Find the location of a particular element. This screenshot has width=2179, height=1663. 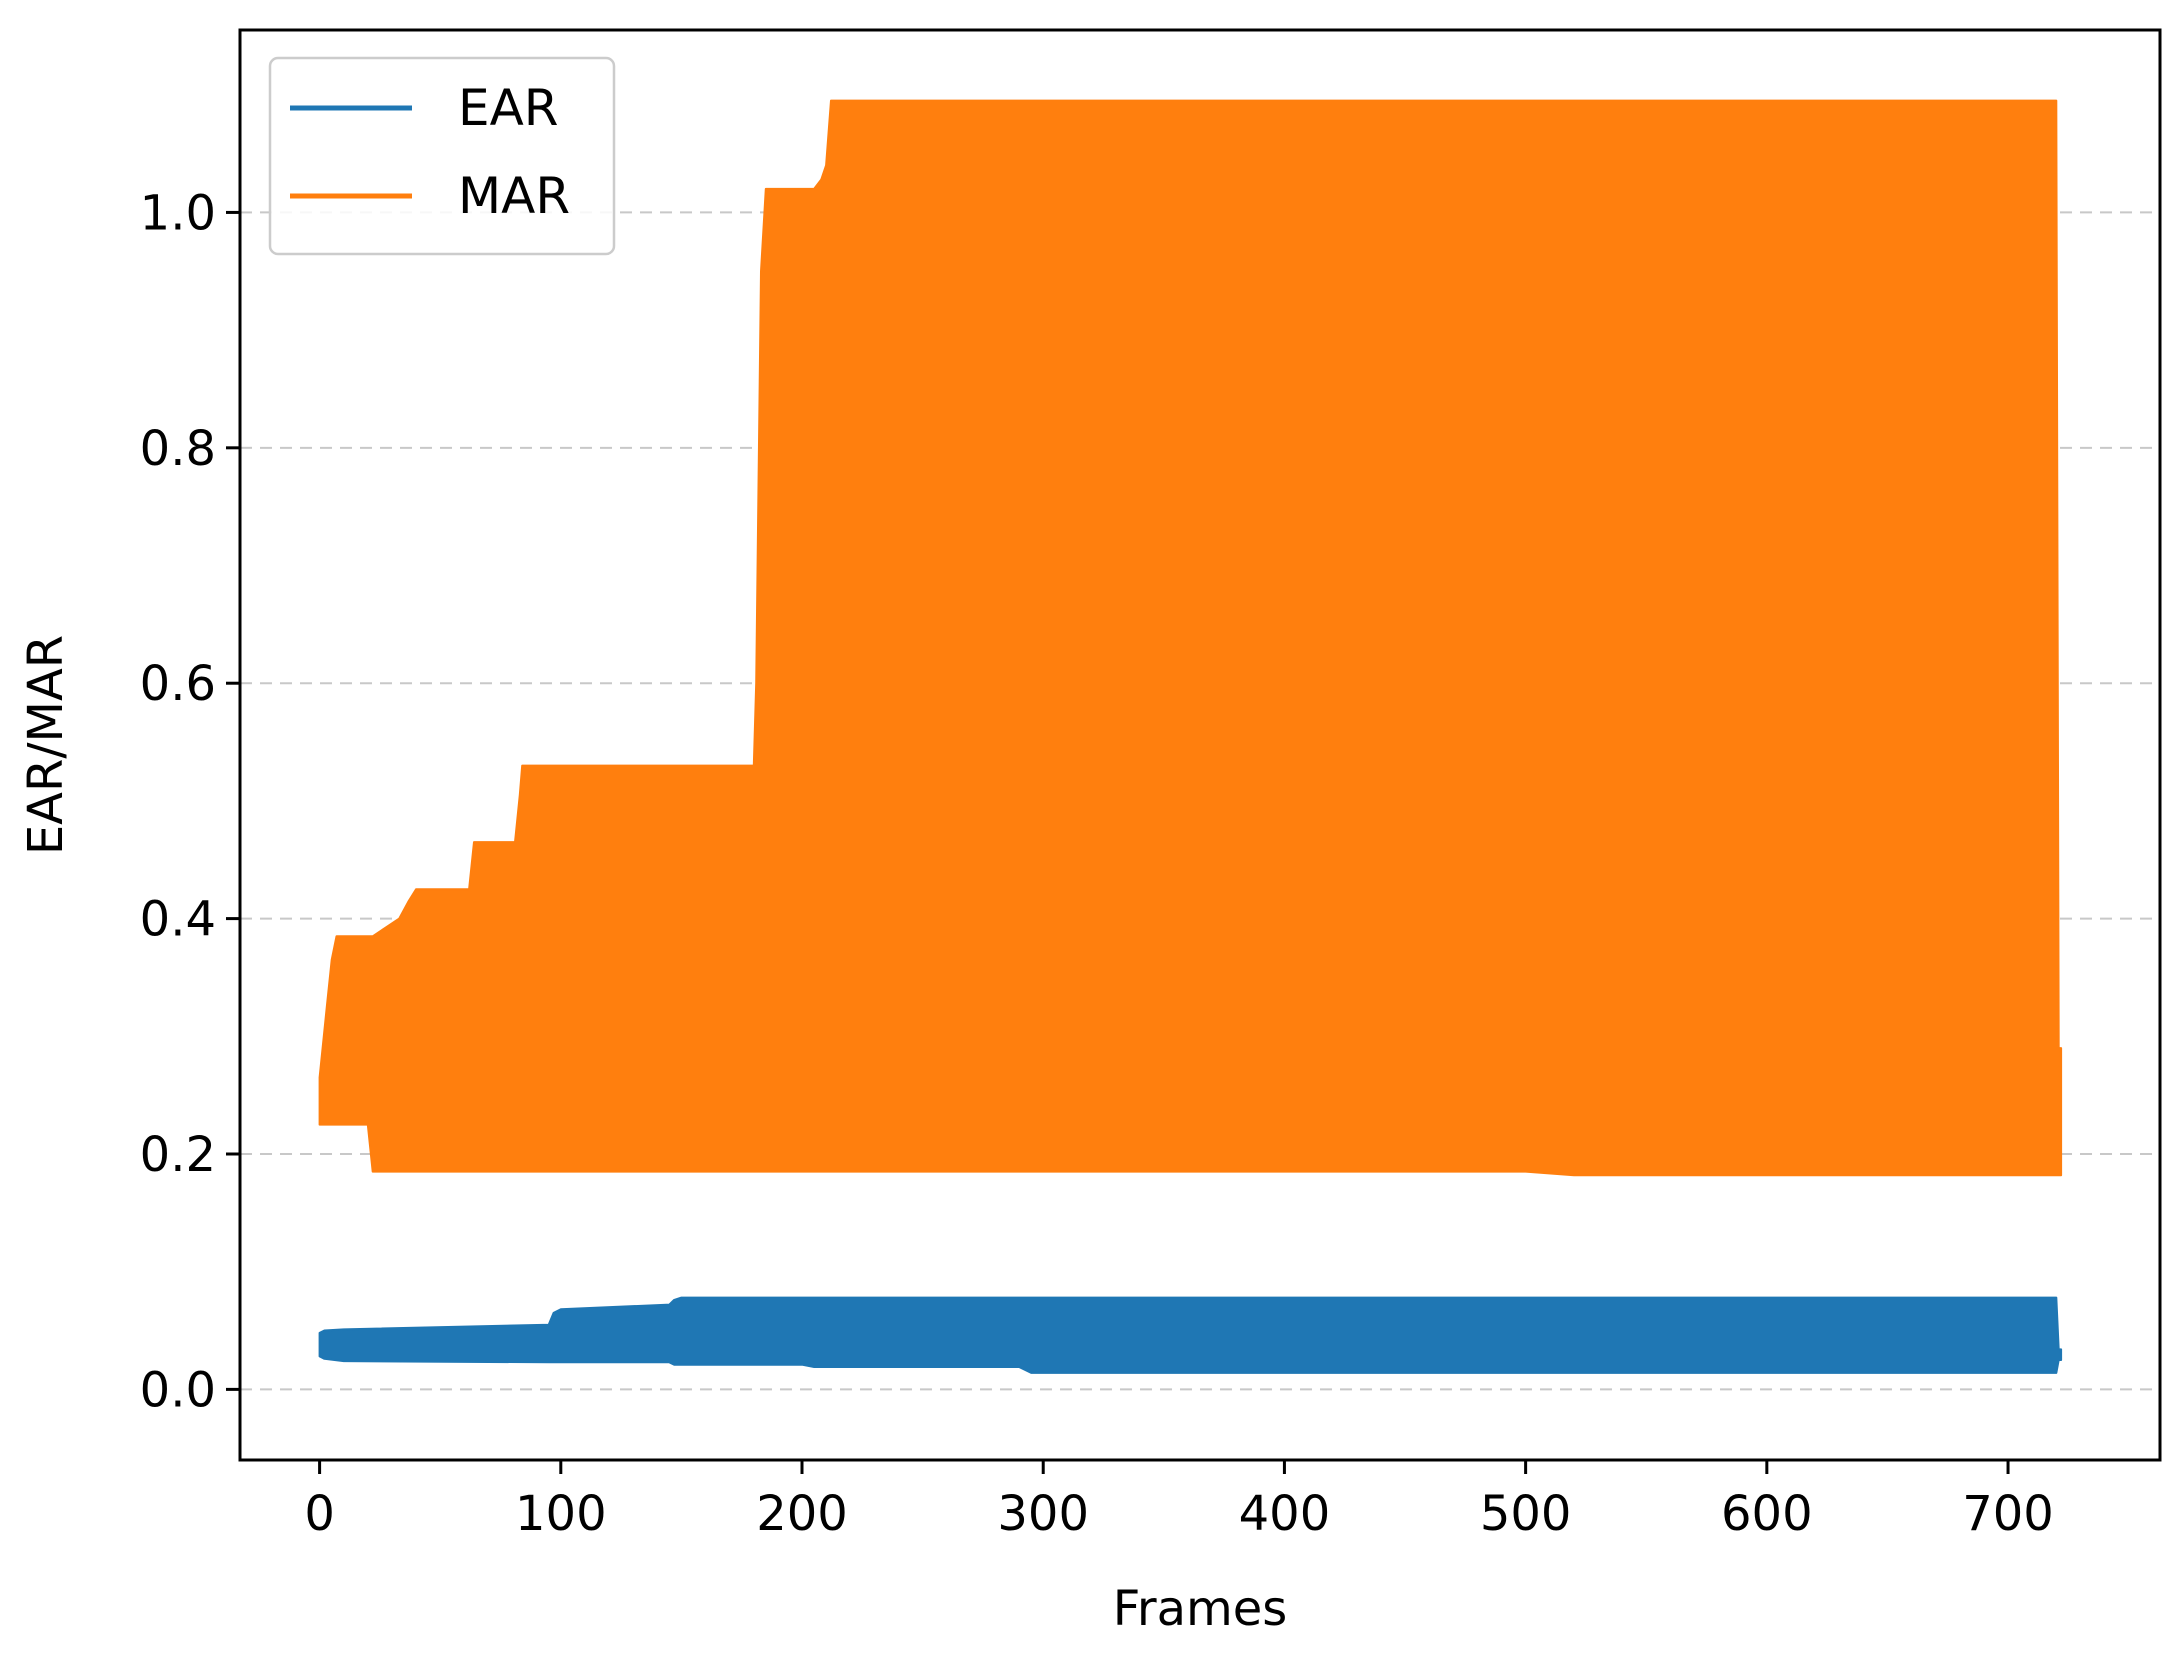

y-tick-label-2: 0.4 is located at coordinates (178, 920).